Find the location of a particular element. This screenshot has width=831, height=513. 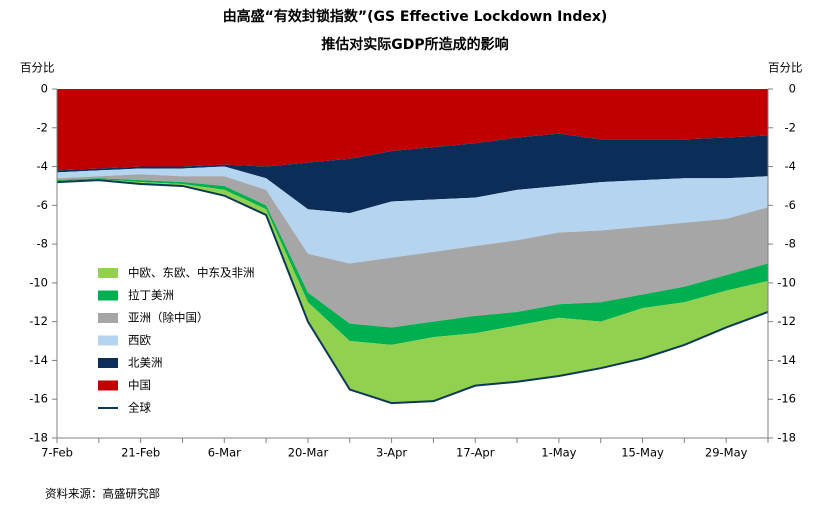

y-tick-label: -6 is located at coordinates (42, 205).